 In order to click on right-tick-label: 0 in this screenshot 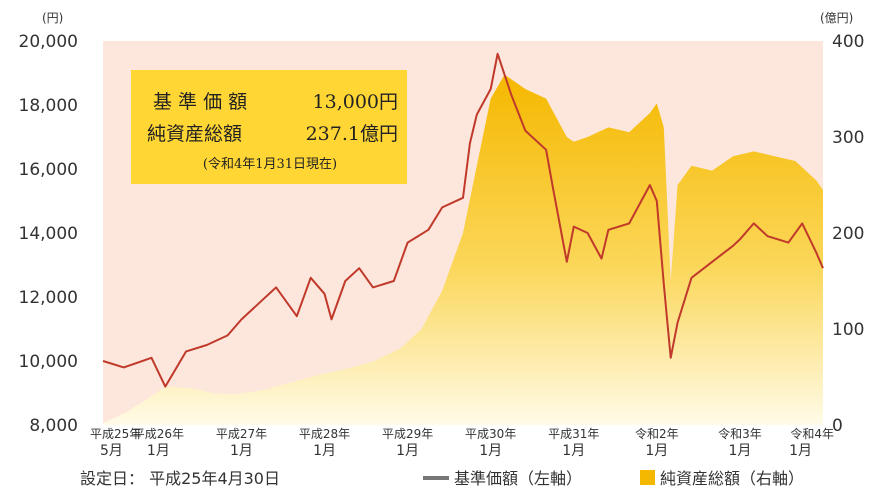, I will do `click(837, 426)`.